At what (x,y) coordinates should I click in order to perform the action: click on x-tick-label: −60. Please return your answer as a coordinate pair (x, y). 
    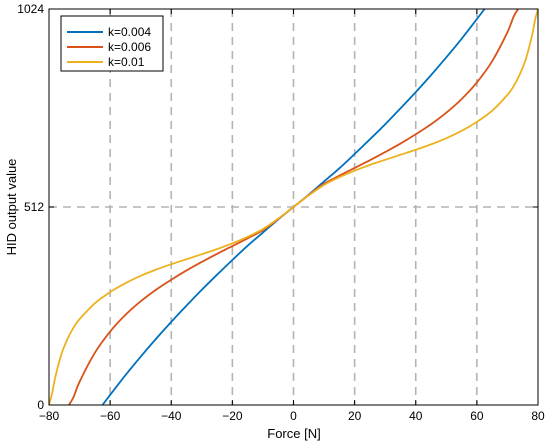
    Looking at the image, I should click on (110, 416).